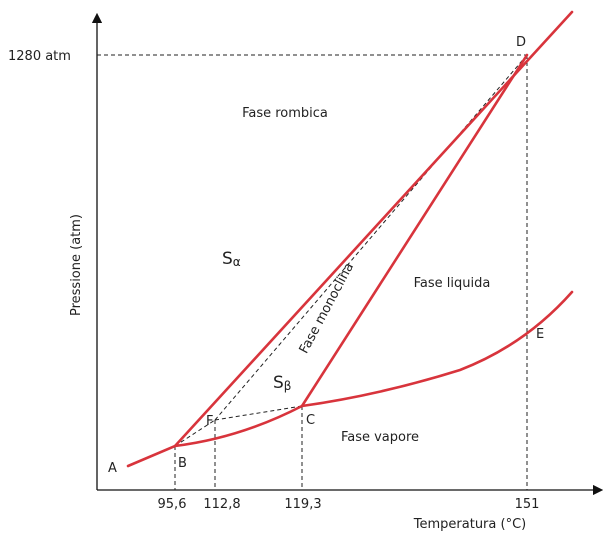  Describe the element at coordinates (527, 504) in the screenshot. I see `x-tick-label: 151` at that location.